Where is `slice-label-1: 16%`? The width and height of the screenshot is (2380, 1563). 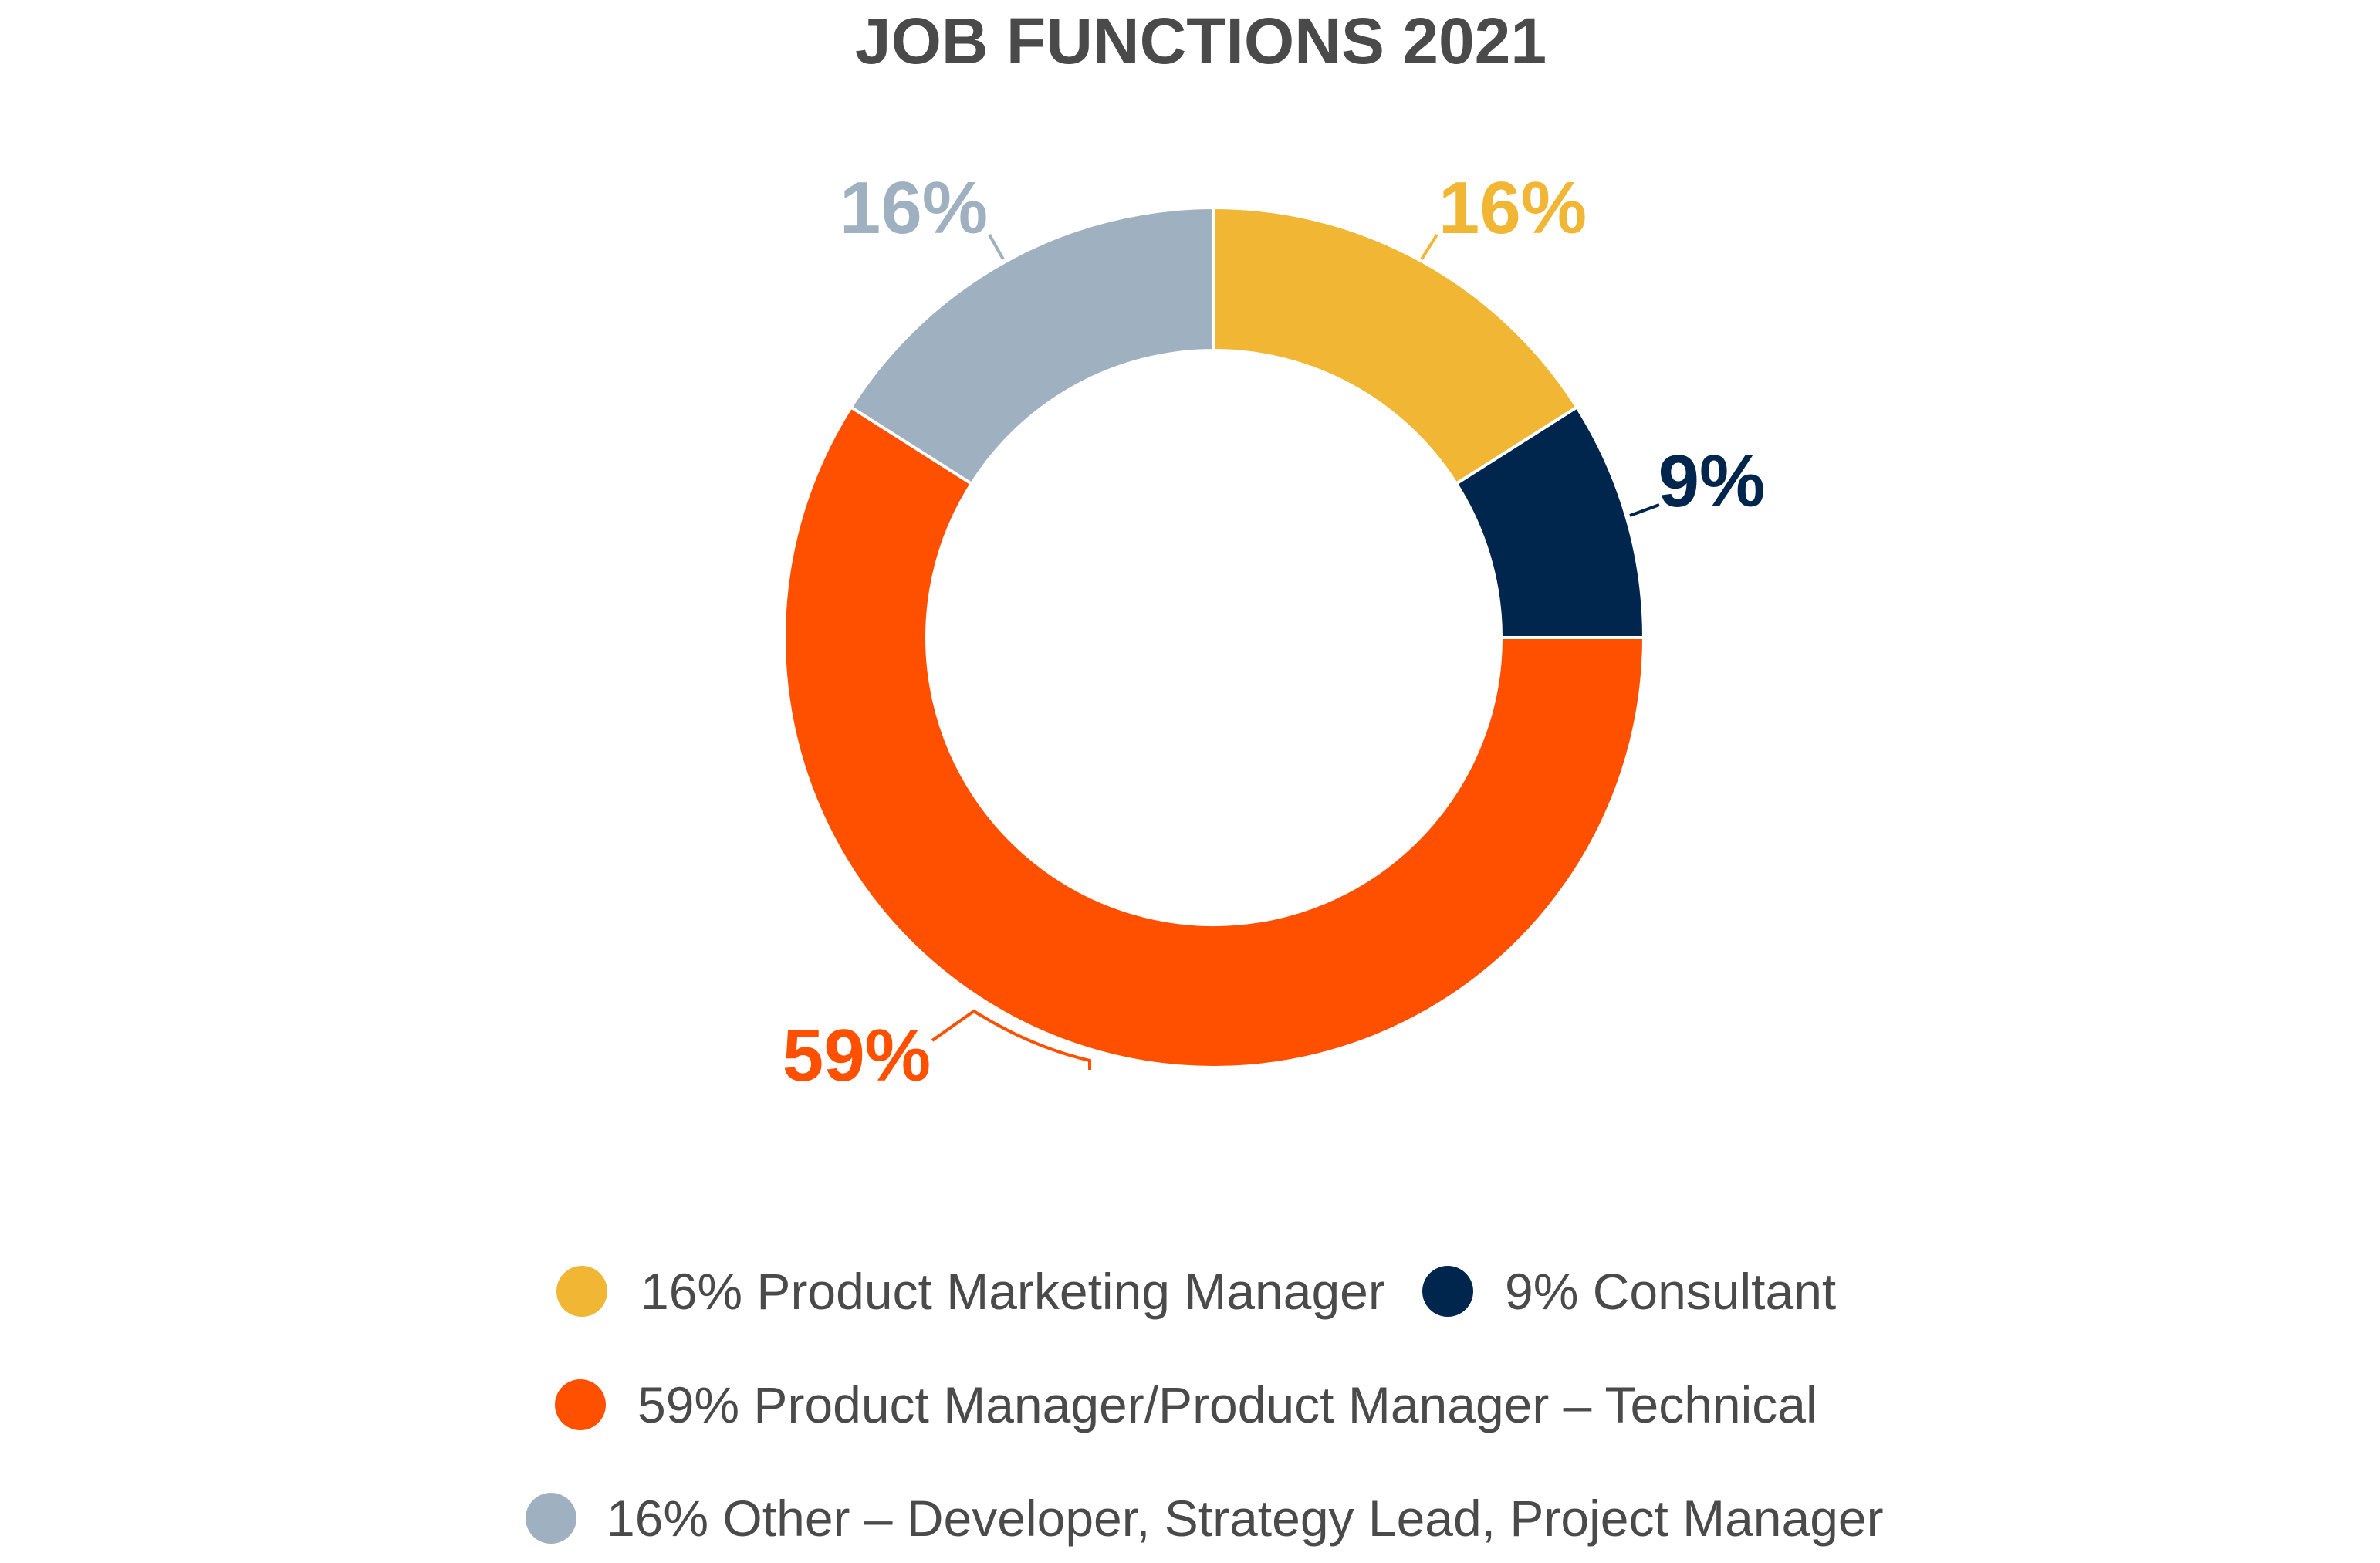 slice-label-1: 16% is located at coordinates (1512, 208).